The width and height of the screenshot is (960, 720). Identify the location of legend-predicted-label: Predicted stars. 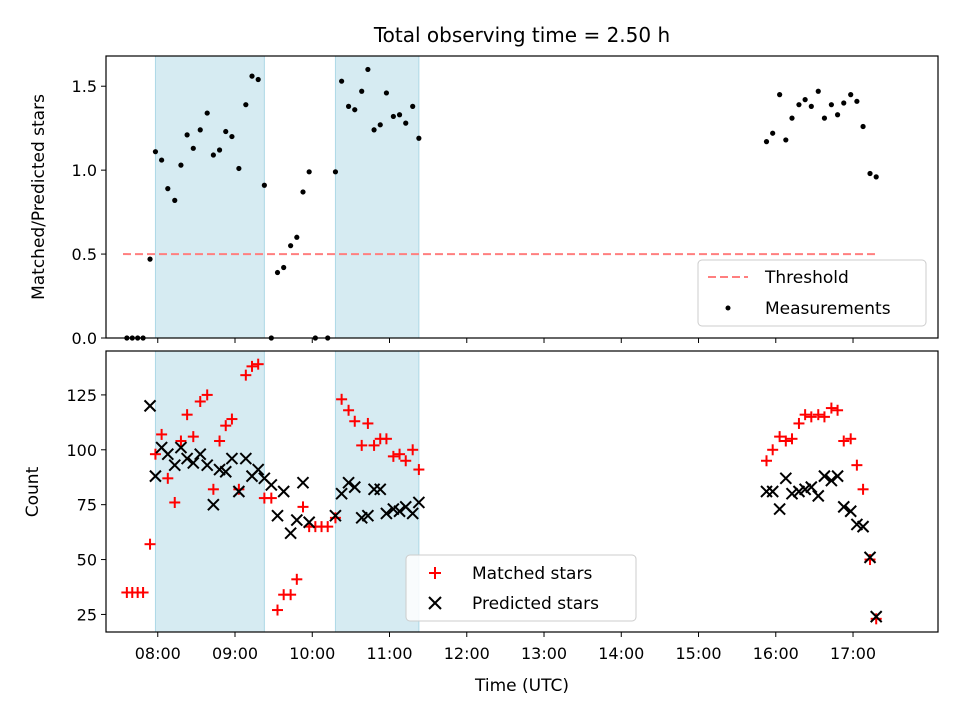
(535, 604).